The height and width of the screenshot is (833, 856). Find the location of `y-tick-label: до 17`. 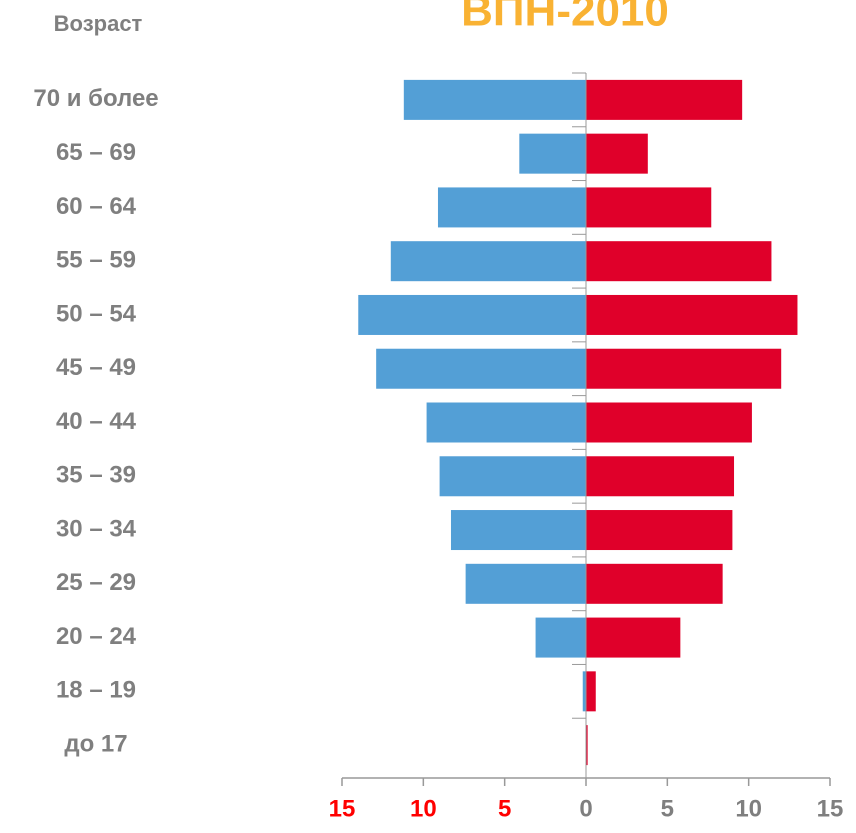

y-tick-label: до 17 is located at coordinates (95, 743).